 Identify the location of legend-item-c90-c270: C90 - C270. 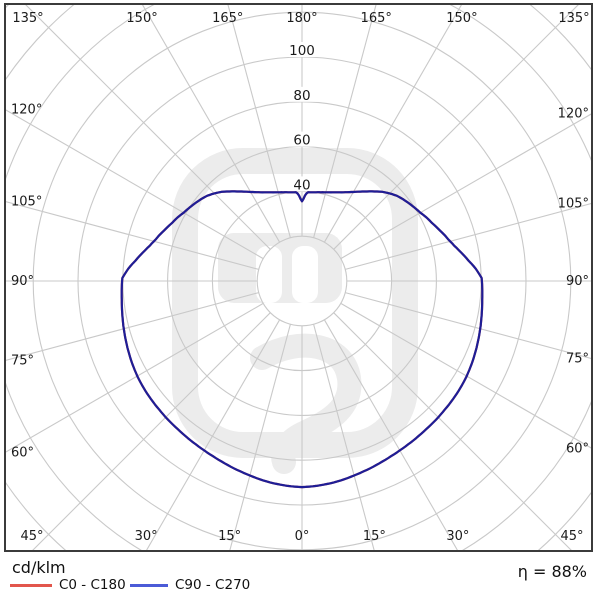
(190, 585).